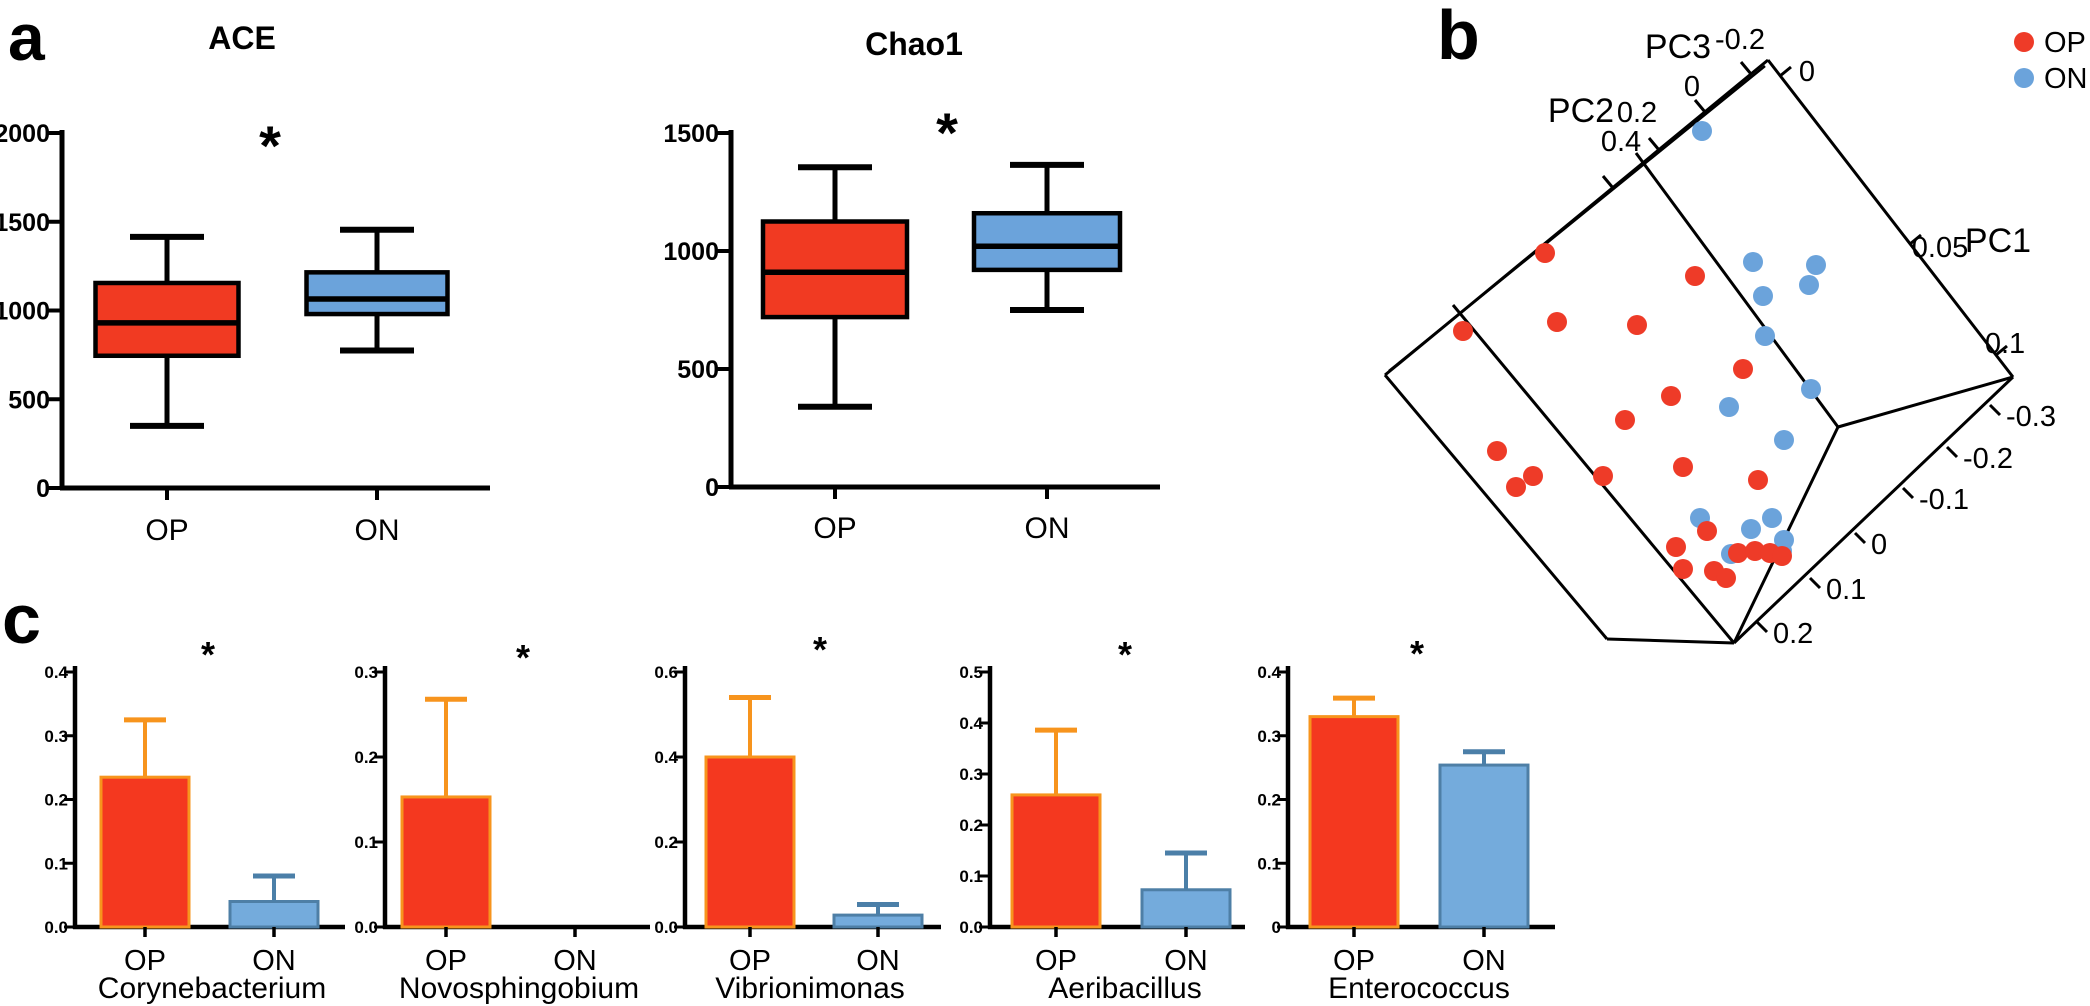  I want to click on aeribacillus-y-tick-label: 0.1, so click(971, 876).